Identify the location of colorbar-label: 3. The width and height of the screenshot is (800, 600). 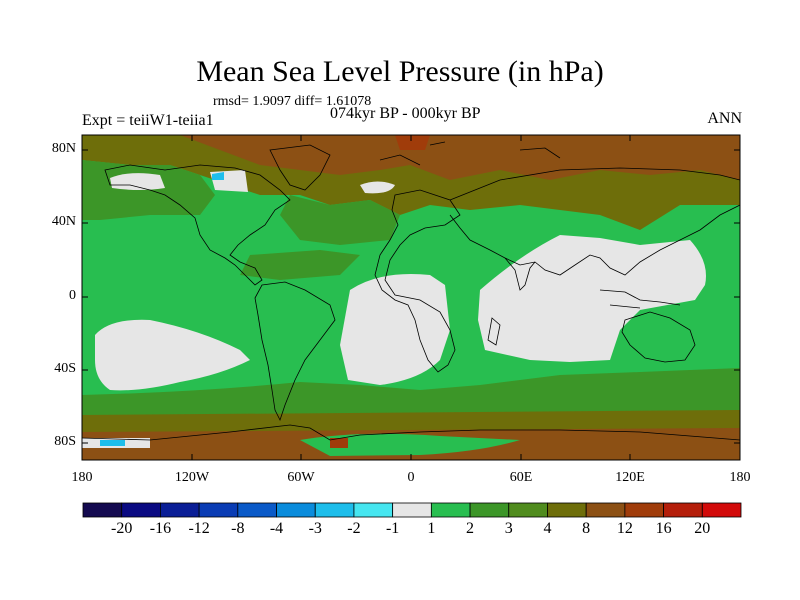
(508, 528).